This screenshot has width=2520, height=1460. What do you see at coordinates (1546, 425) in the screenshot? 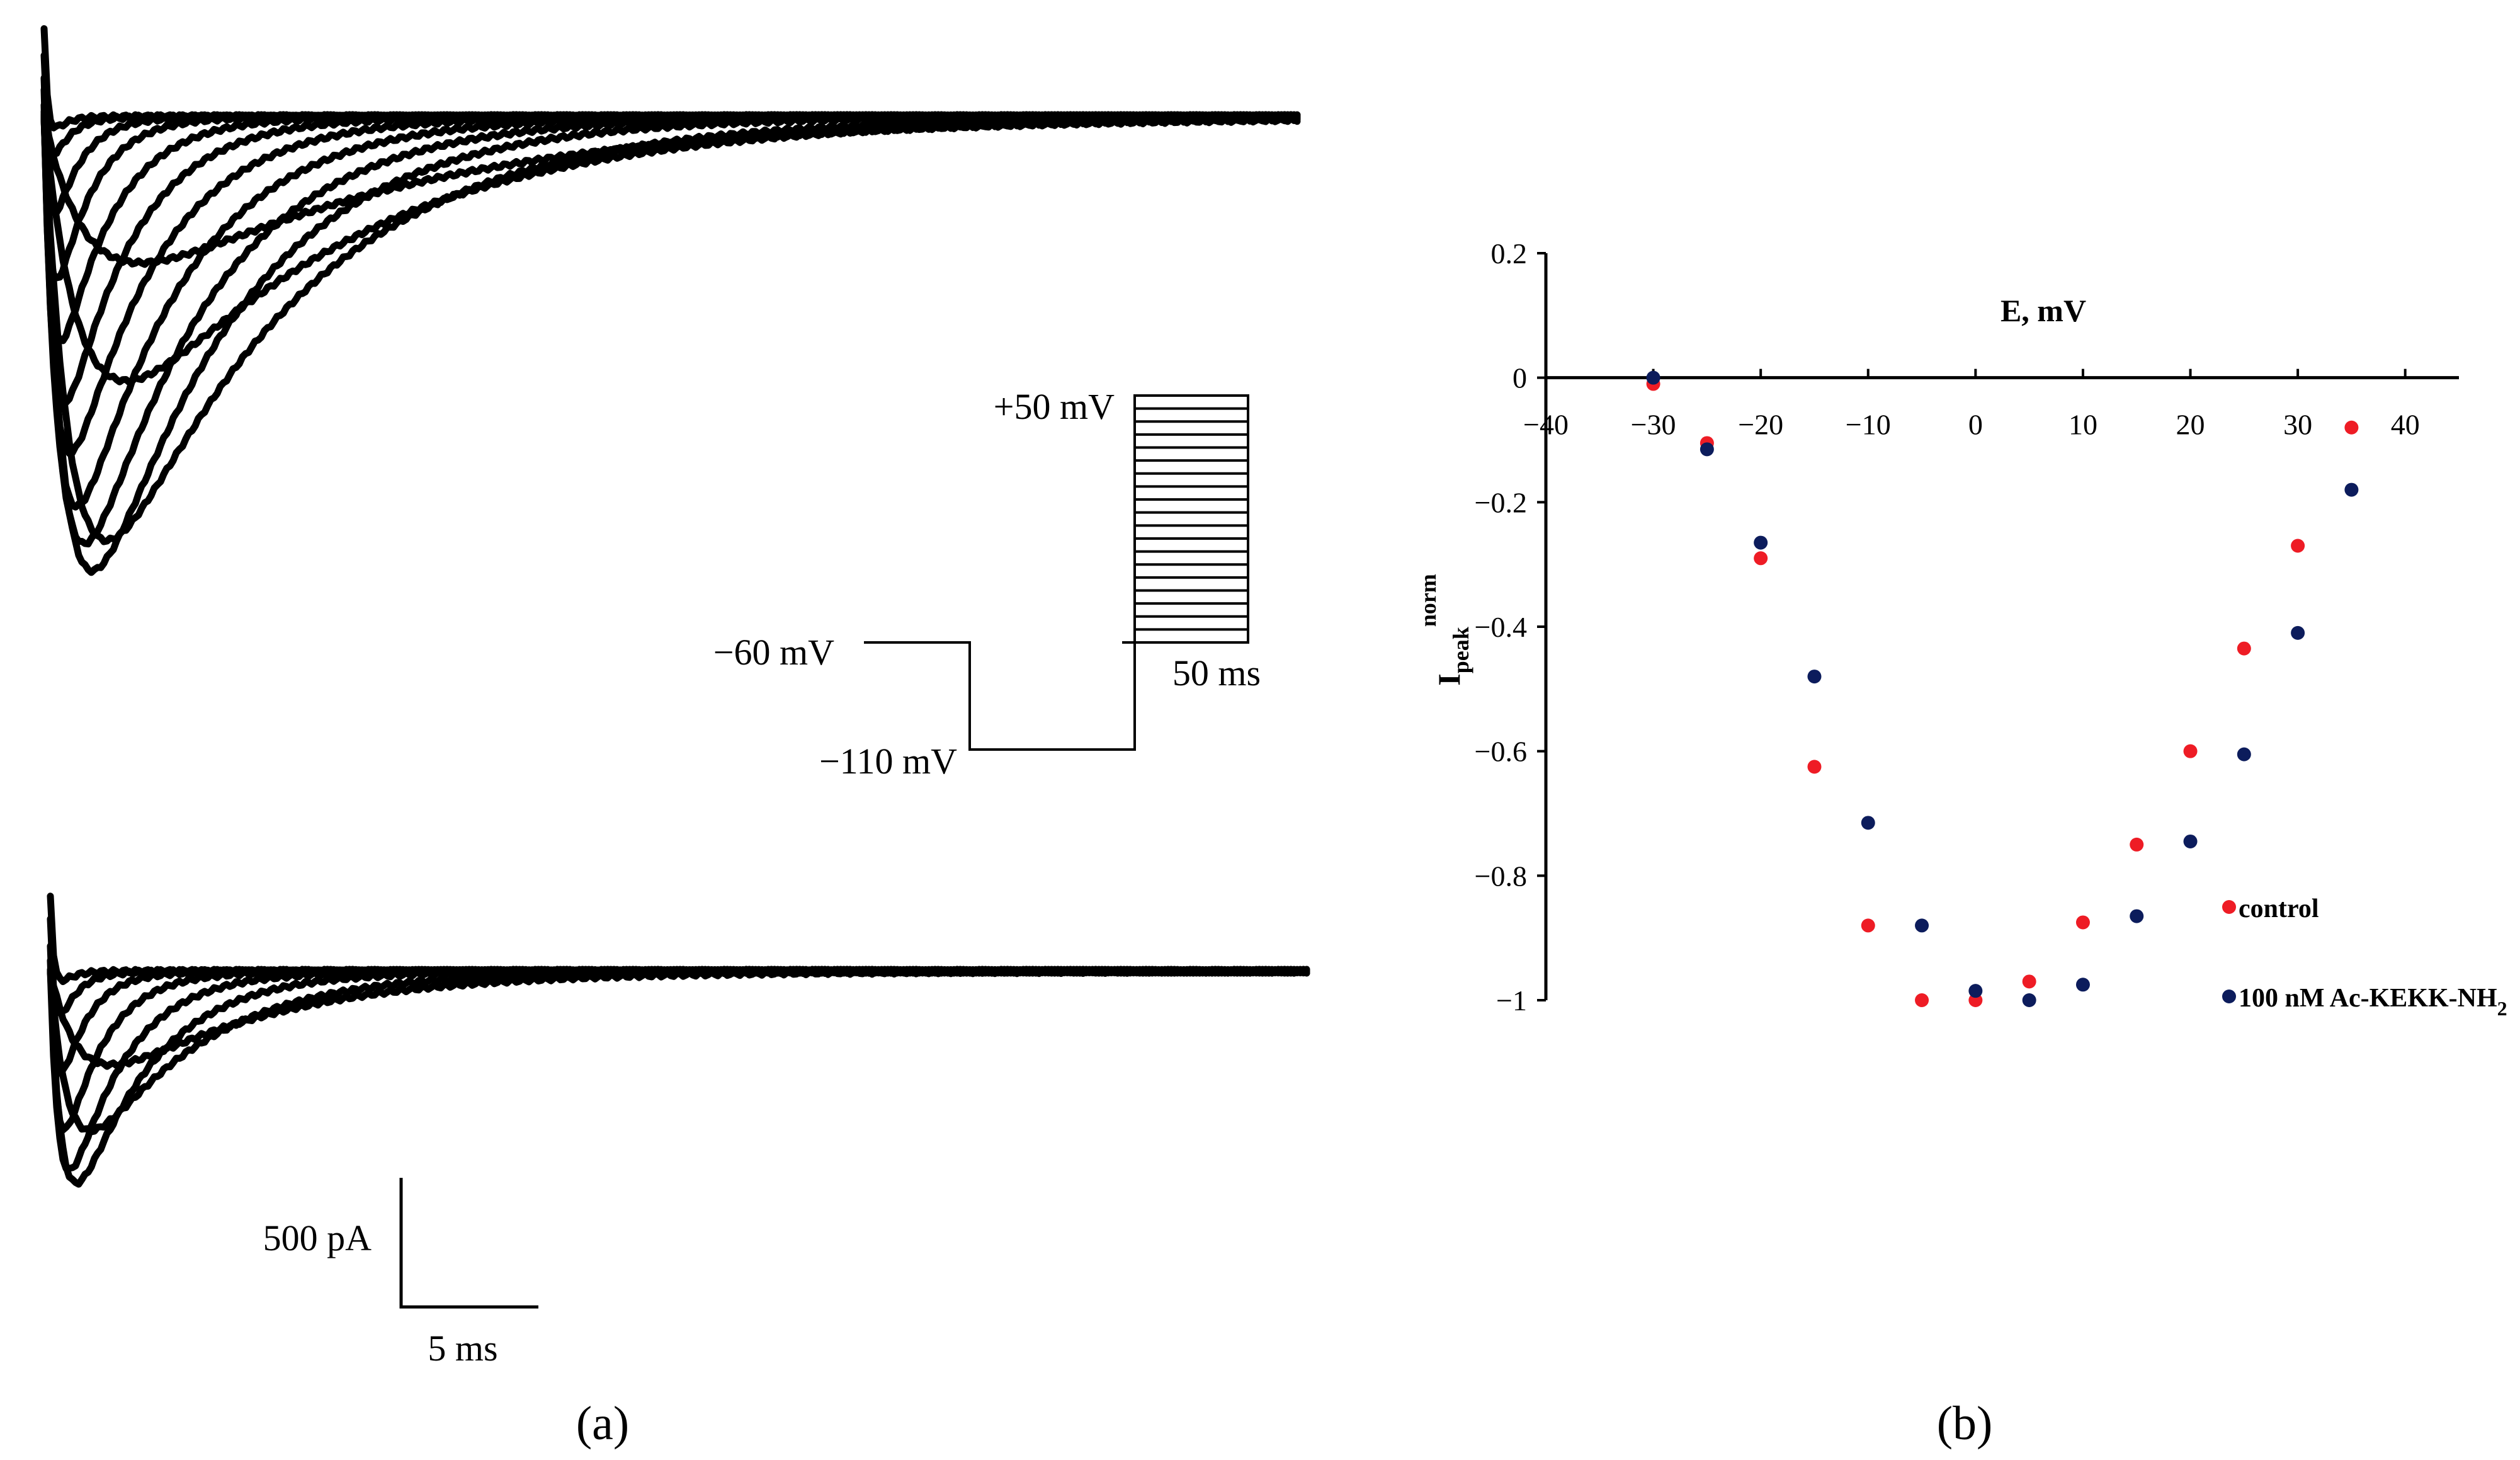
I see `x-tick-label: −40` at bounding box center [1546, 425].